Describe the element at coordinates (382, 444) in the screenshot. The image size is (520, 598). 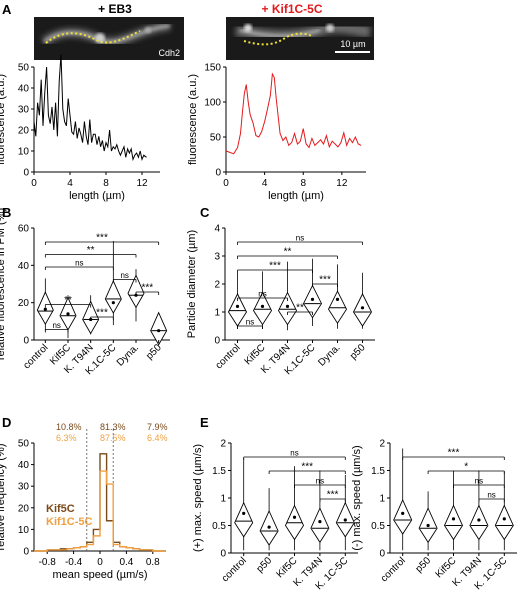
I see `E-minus-ytick-label: 2` at that location.